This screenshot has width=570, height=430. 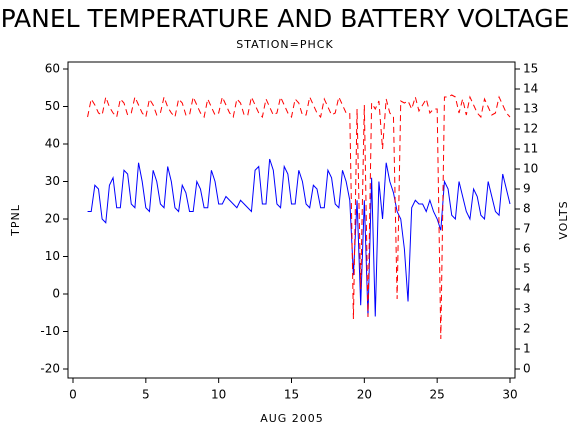 What do you see at coordinates (530, 109) in the screenshot?
I see `y2-tick-label: 13` at bounding box center [530, 109].